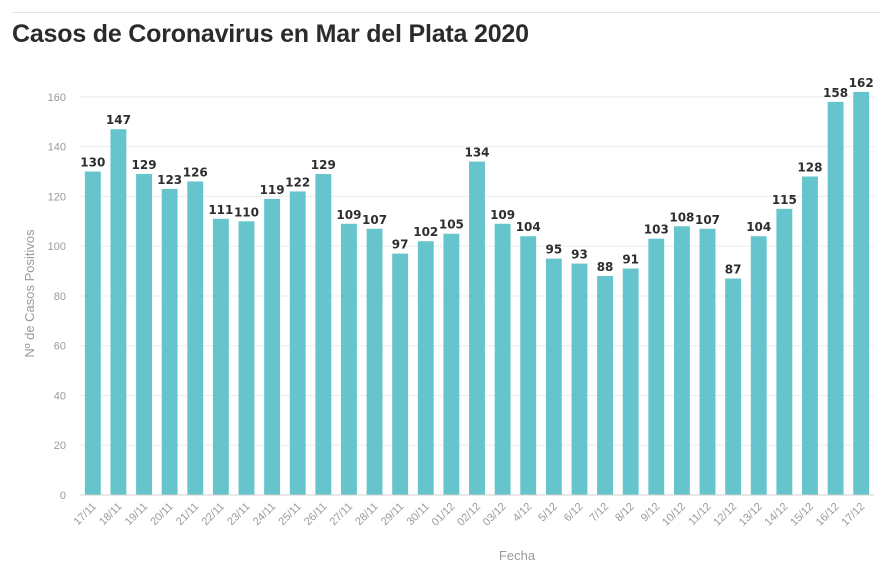 The image size is (896, 575). Describe the element at coordinates (548, 513) in the screenshot. I see `x-tick-label: 5/12` at that location.